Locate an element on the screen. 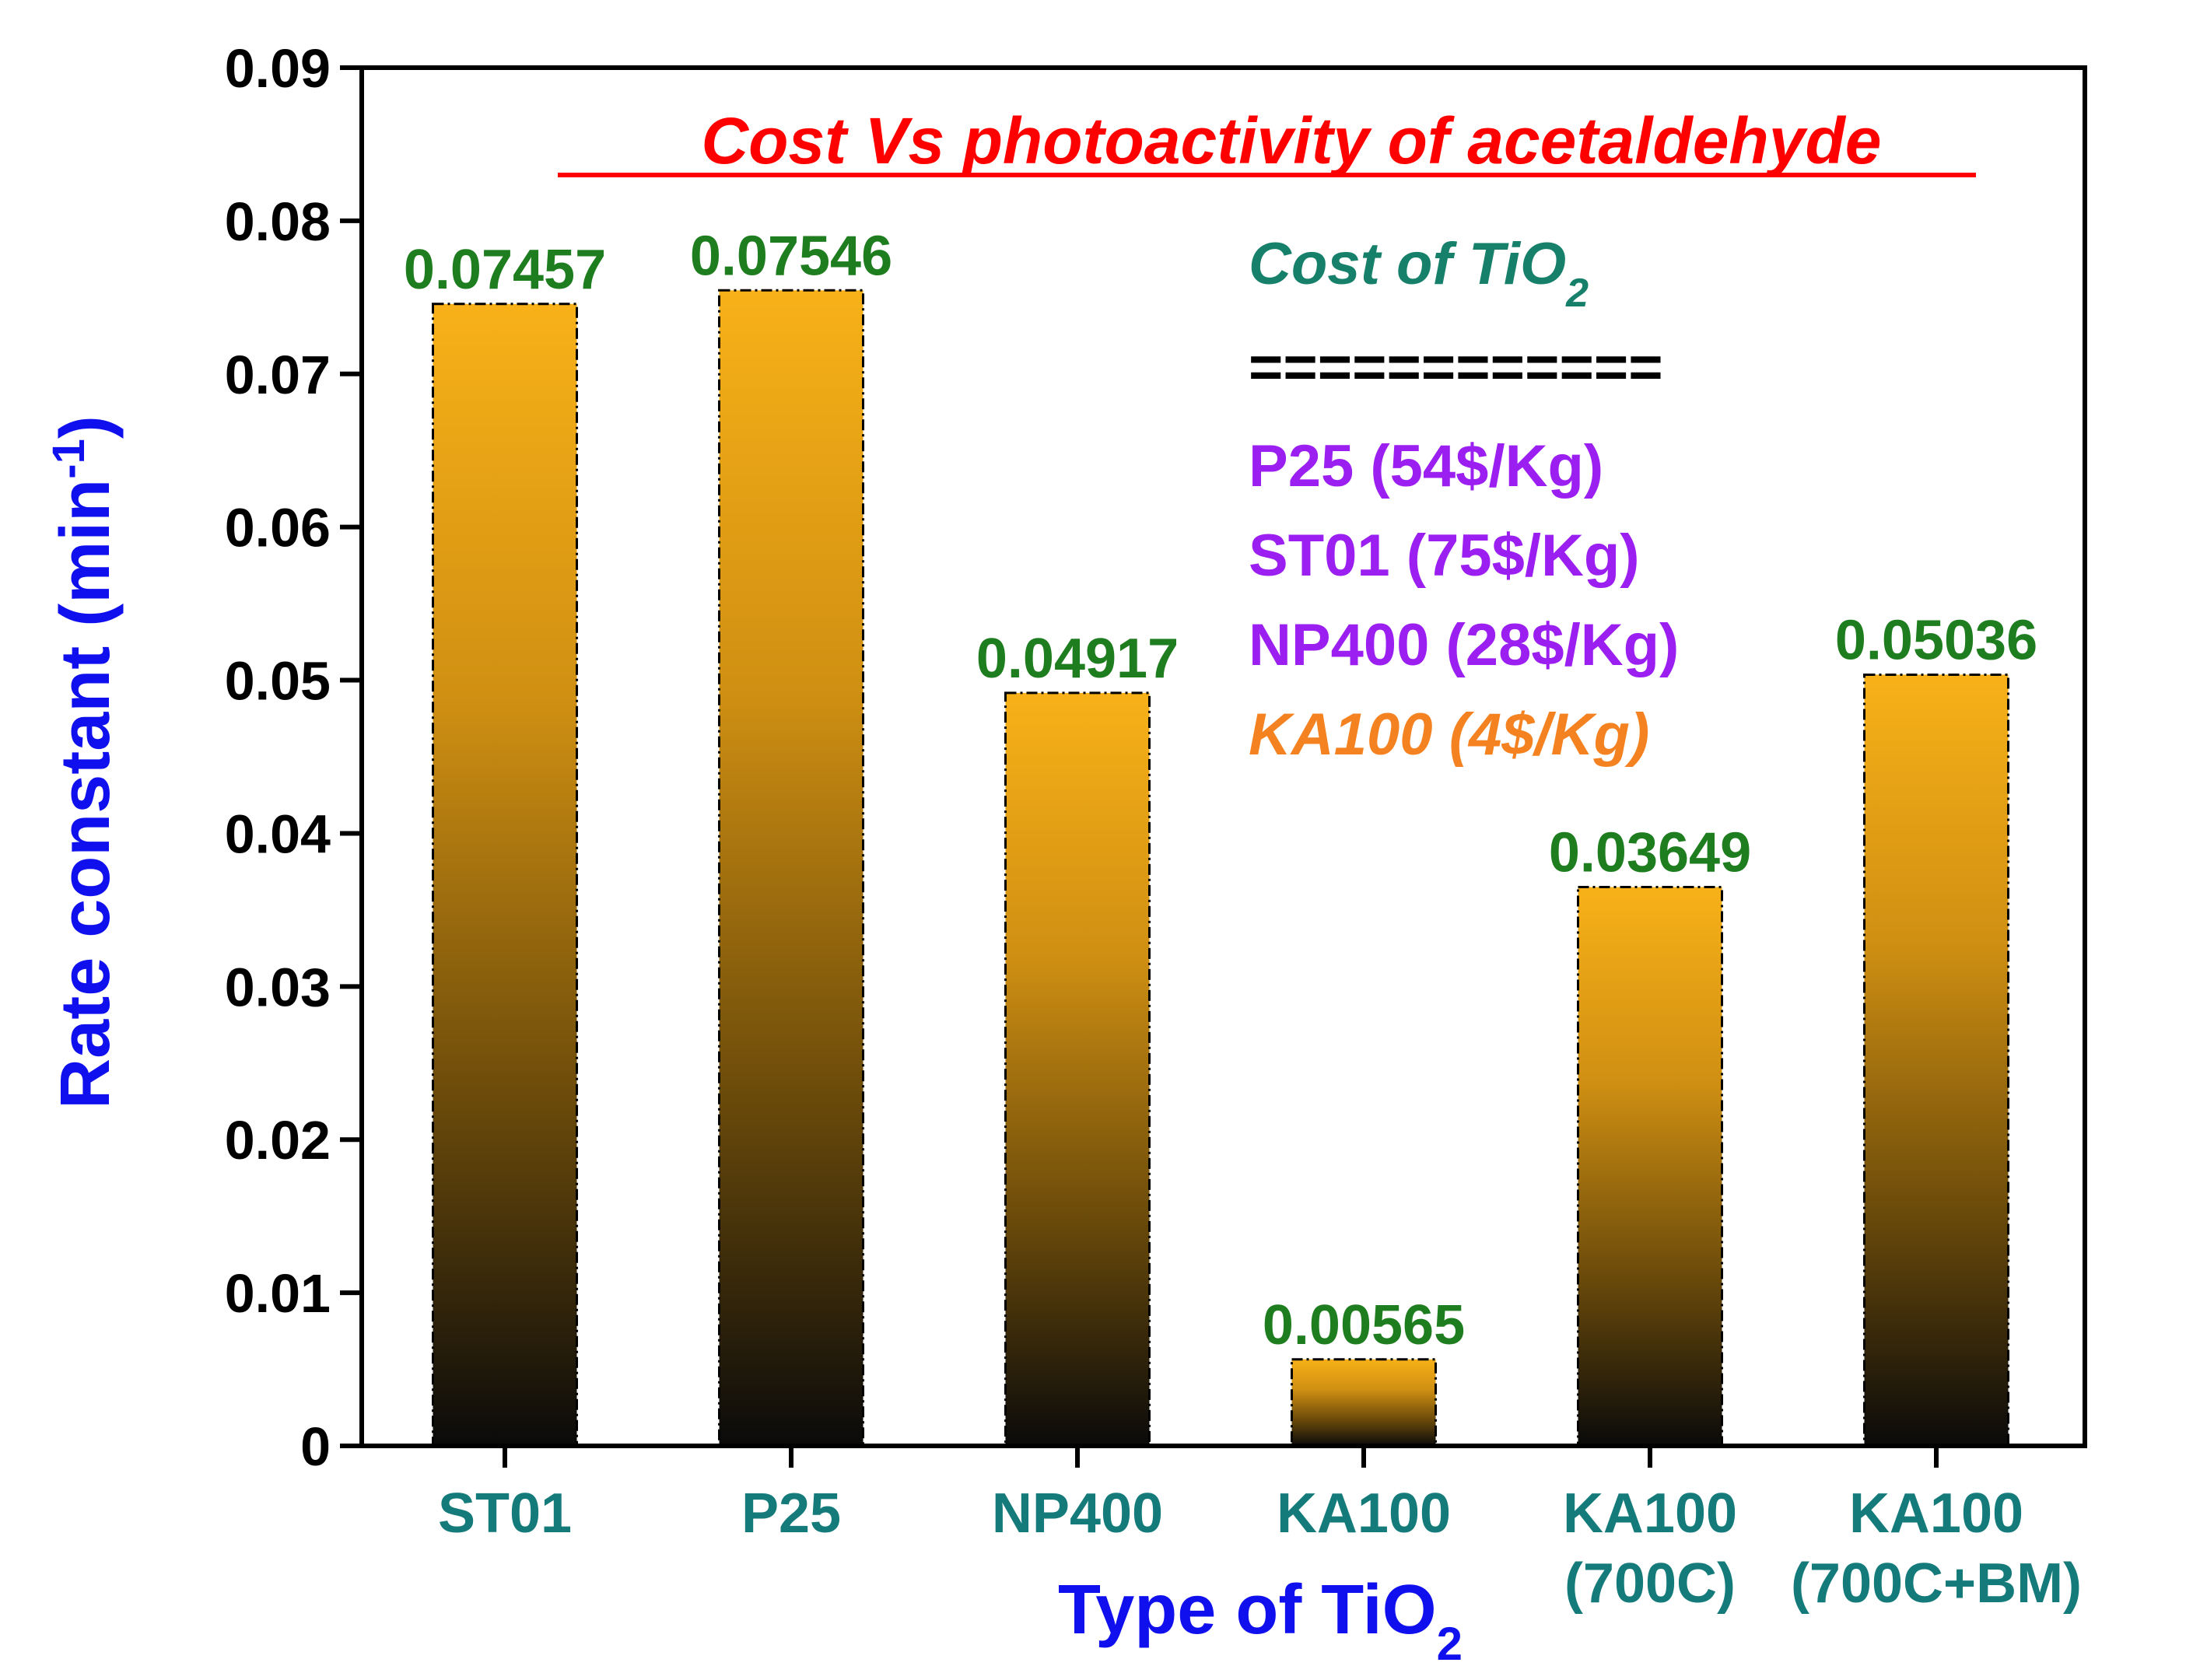  x-axis-label: Type of TiO2 is located at coordinates (1260, 1620).